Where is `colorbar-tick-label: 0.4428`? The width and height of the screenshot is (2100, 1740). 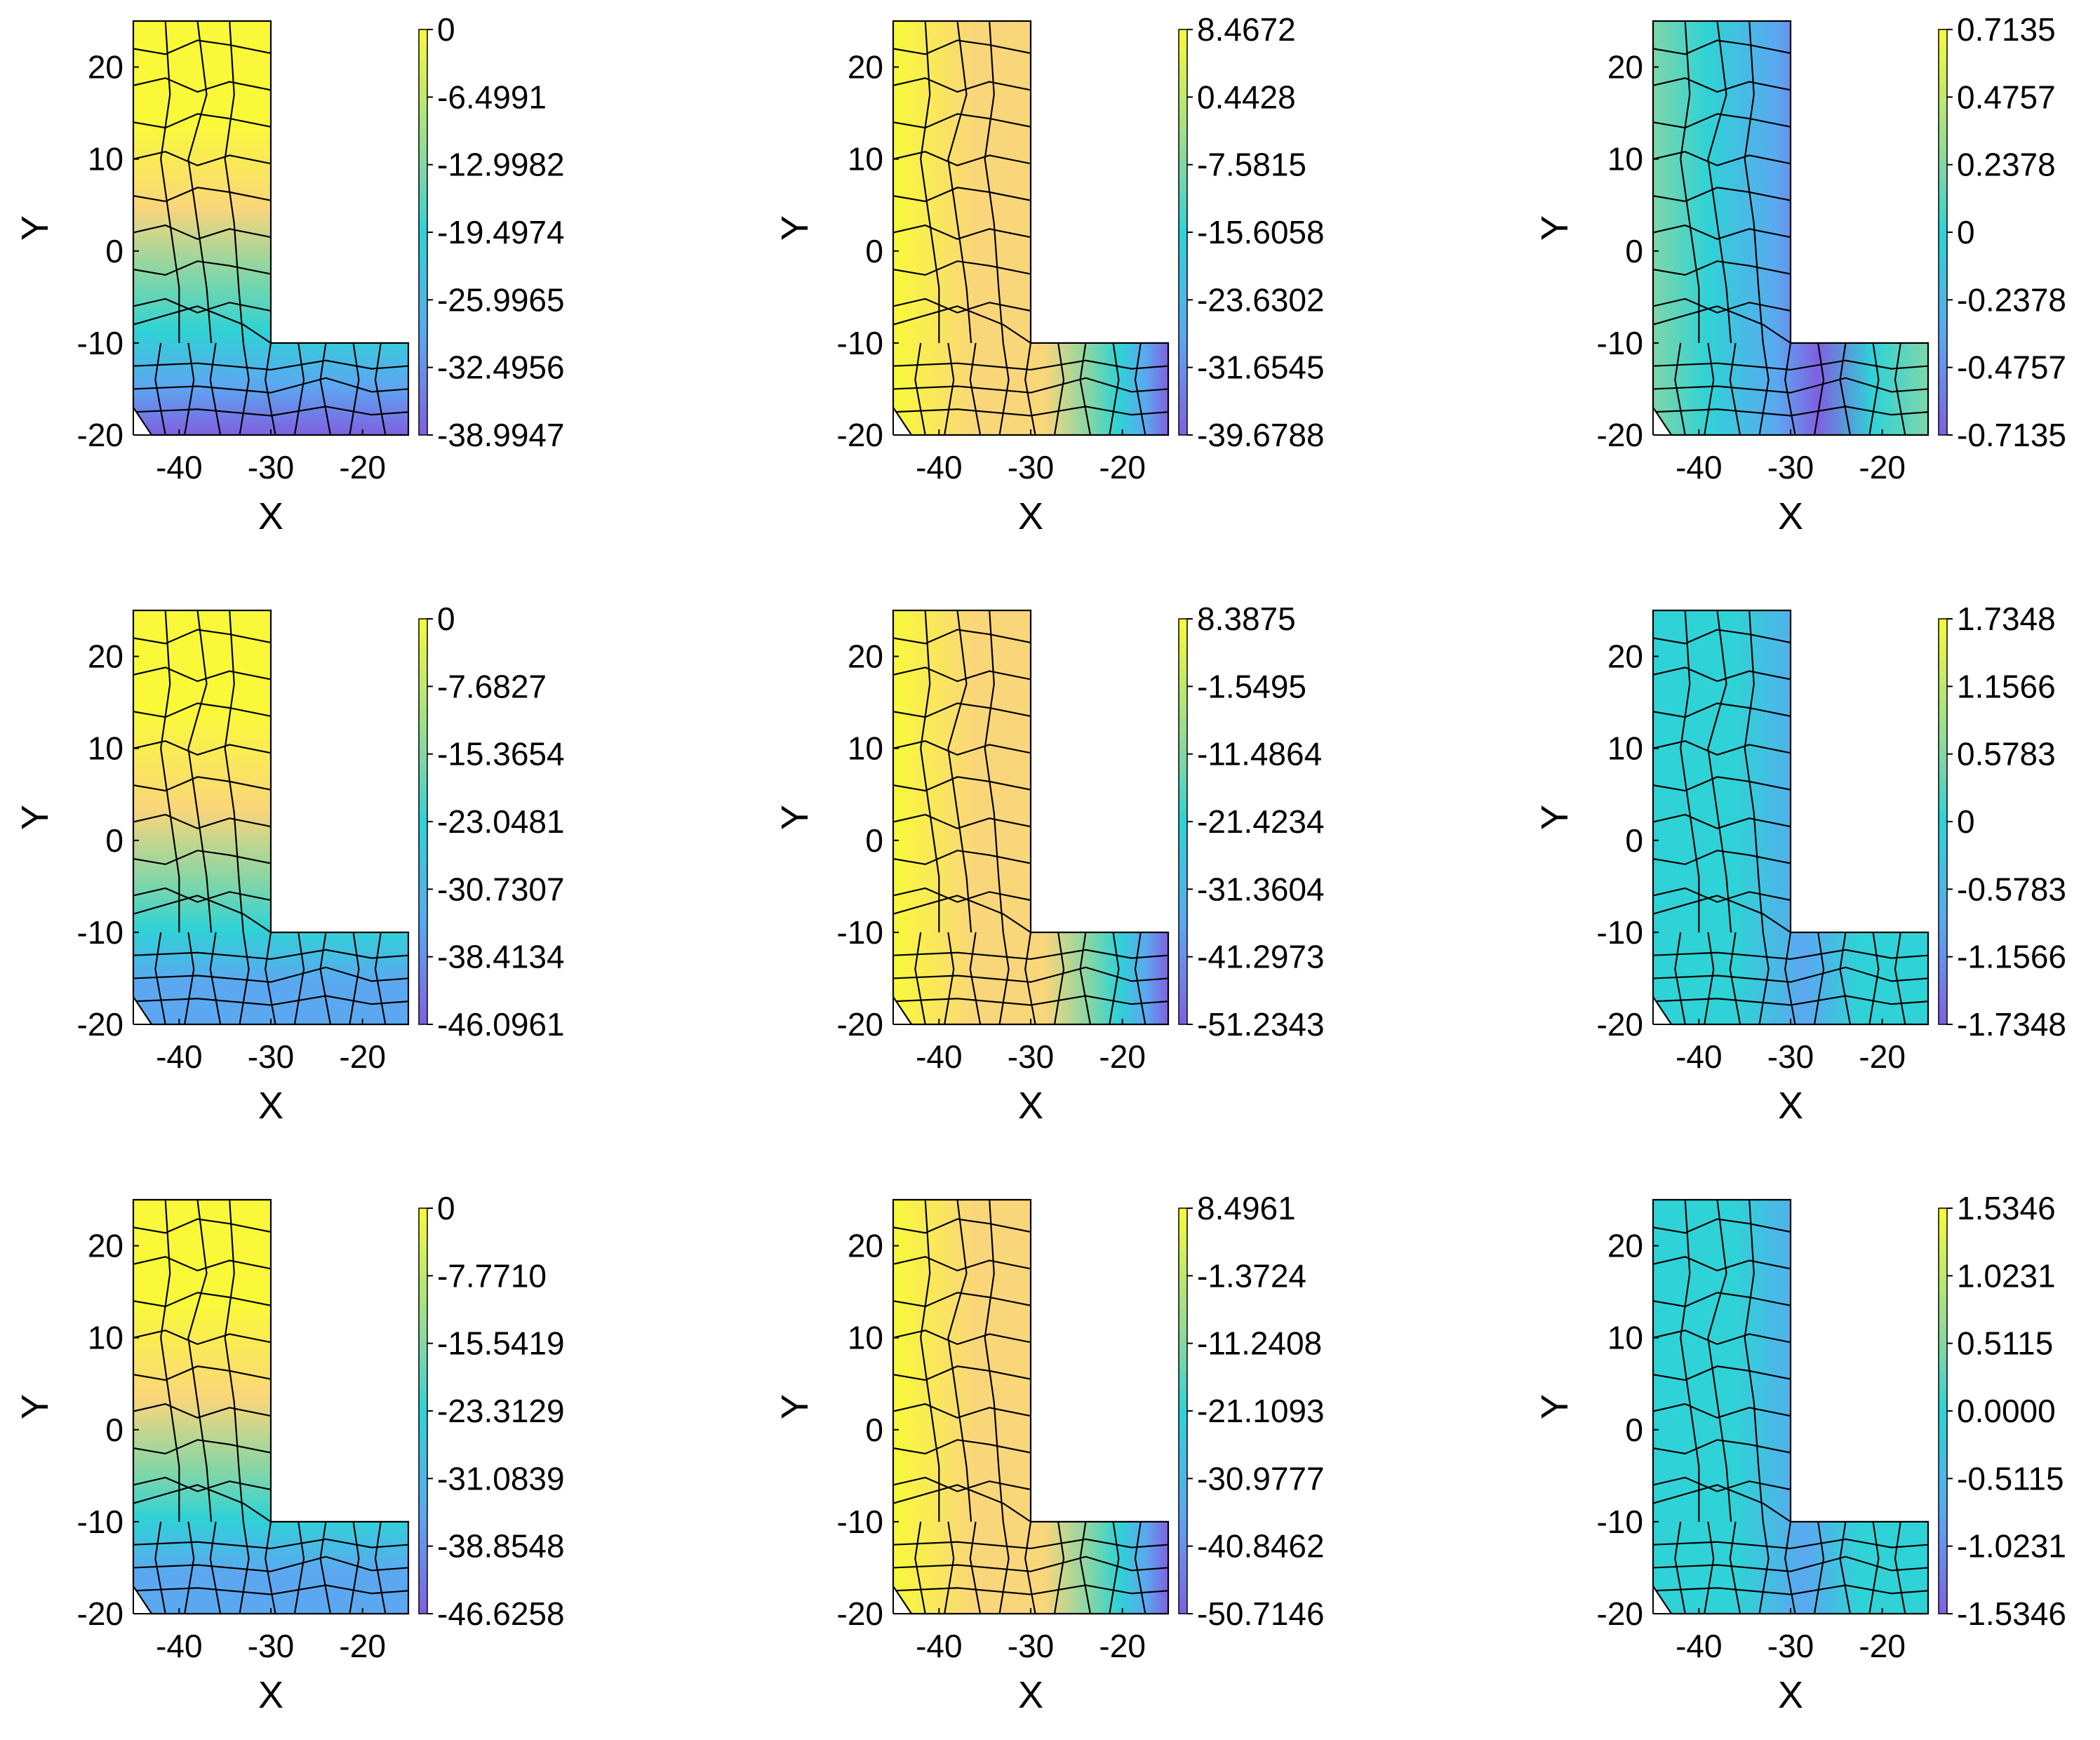
colorbar-tick-label: 0.4428 is located at coordinates (1246, 97).